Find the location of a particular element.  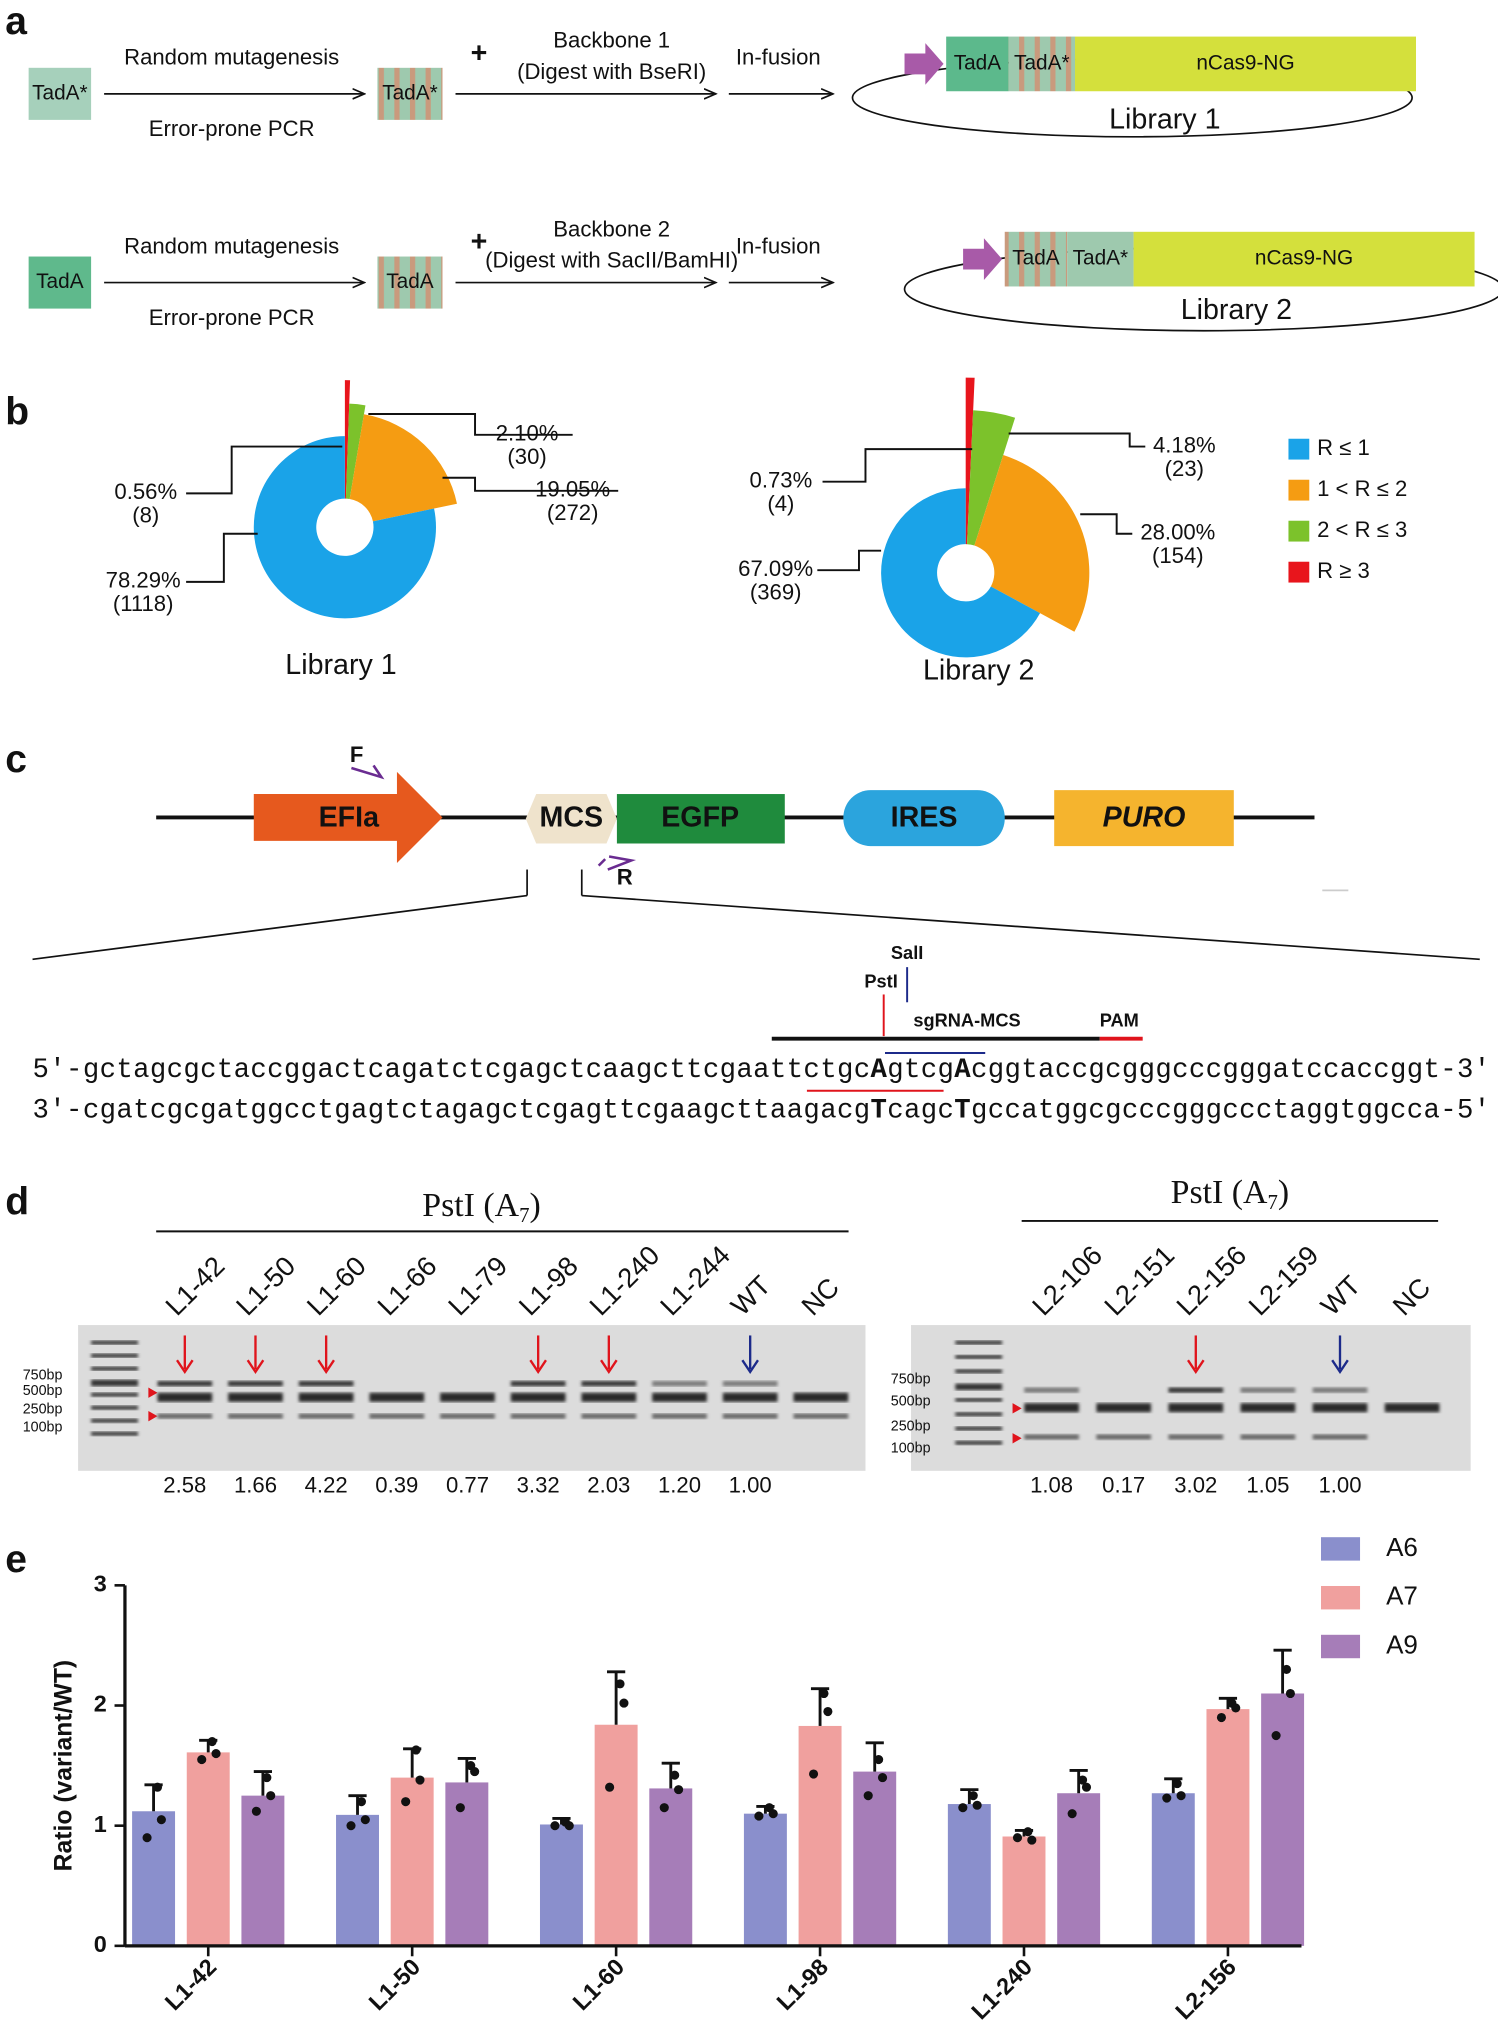

ladder-label: 750bp is located at coordinates (43, 1376).